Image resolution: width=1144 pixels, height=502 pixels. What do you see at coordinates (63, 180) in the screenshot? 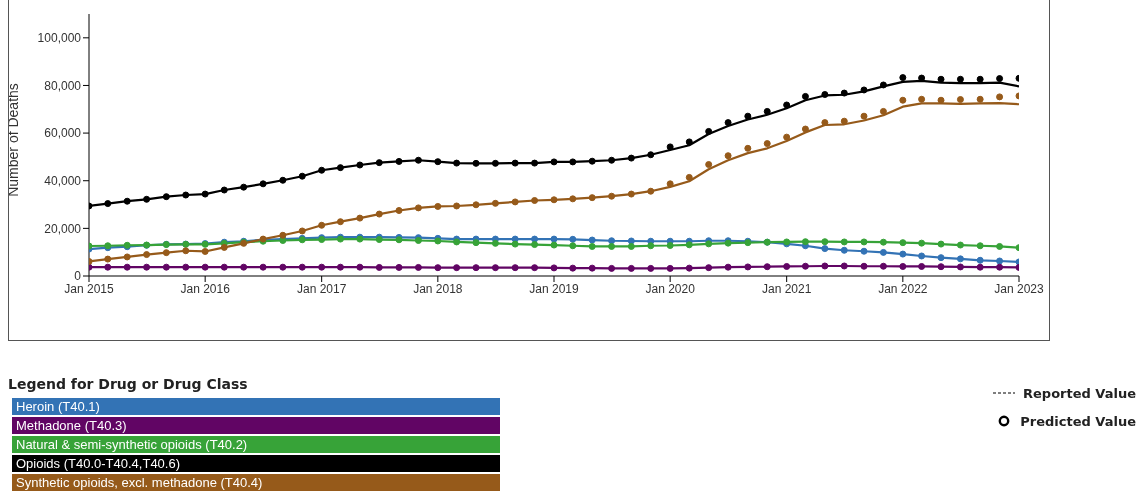
I see `y-tick-label: 40,000` at bounding box center [63, 180].